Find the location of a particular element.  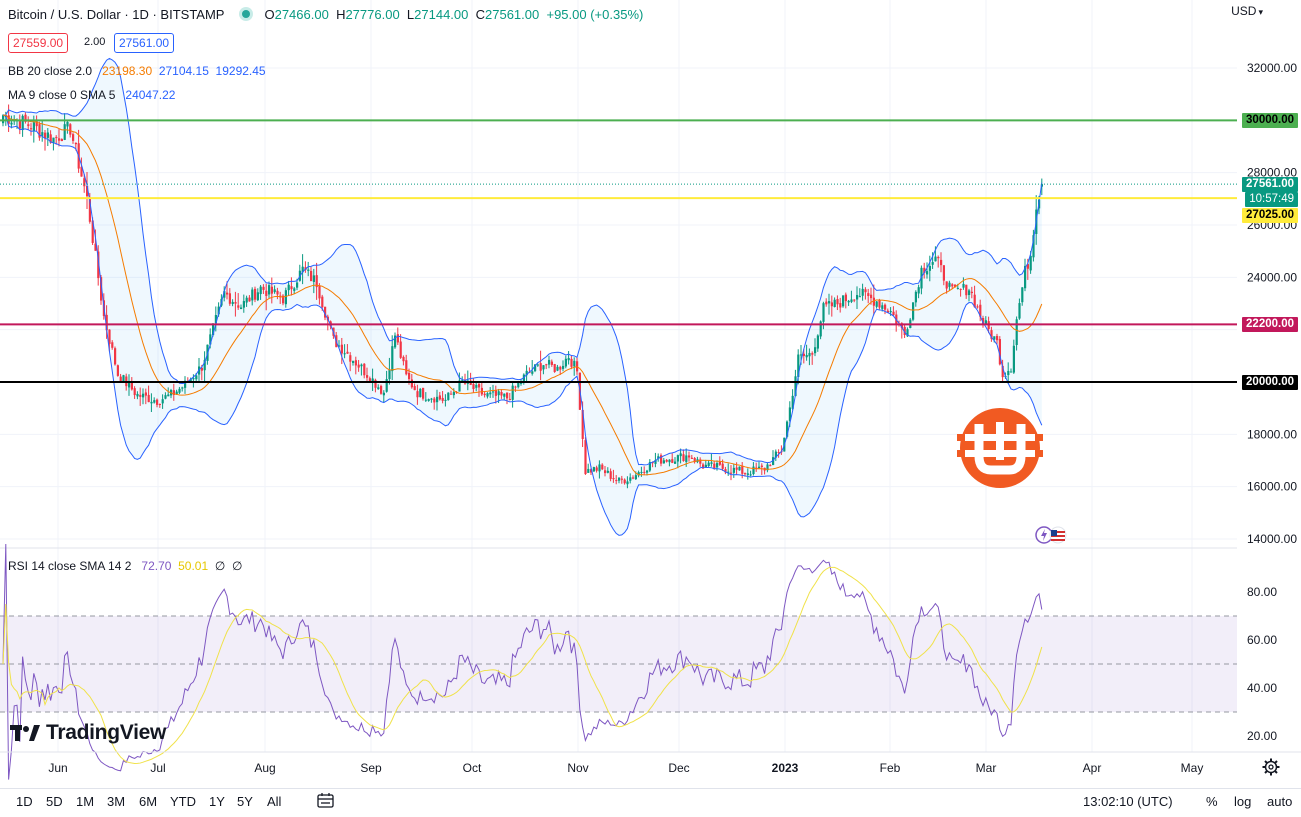

tradingview-logo: TradingView is located at coordinates (88, 733).